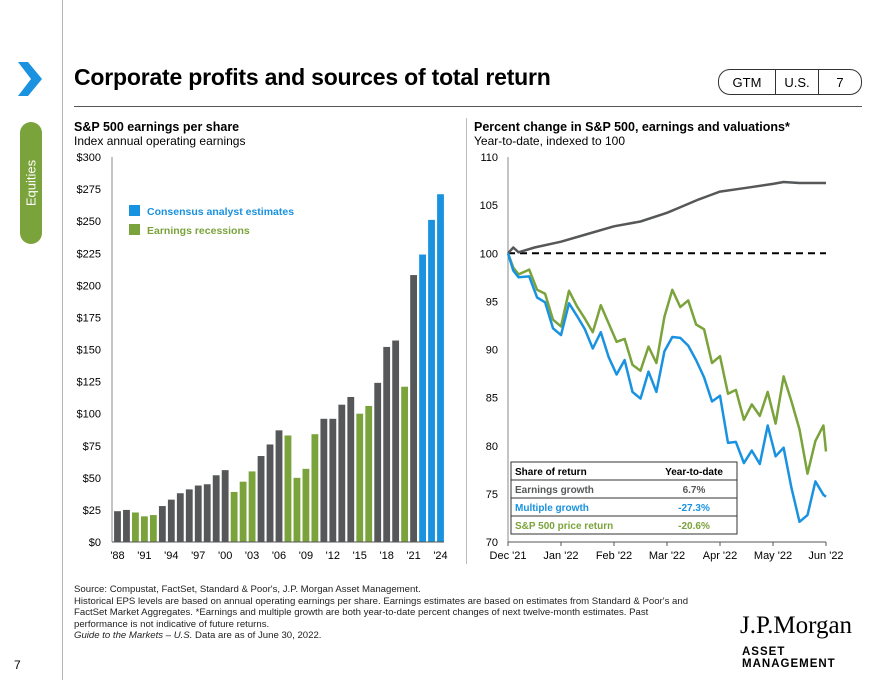 This screenshot has width=880, height=680. Describe the element at coordinates (134, 210) in the screenshot. I see `legend-swatch-estimate` at that location.